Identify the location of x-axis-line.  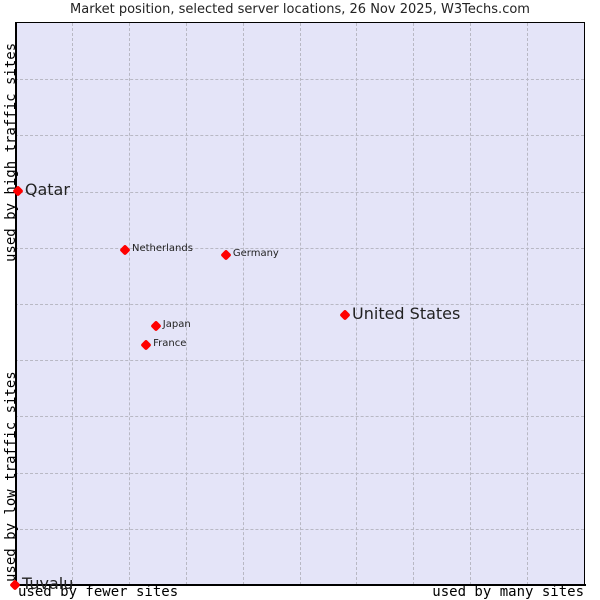
(300, 585).